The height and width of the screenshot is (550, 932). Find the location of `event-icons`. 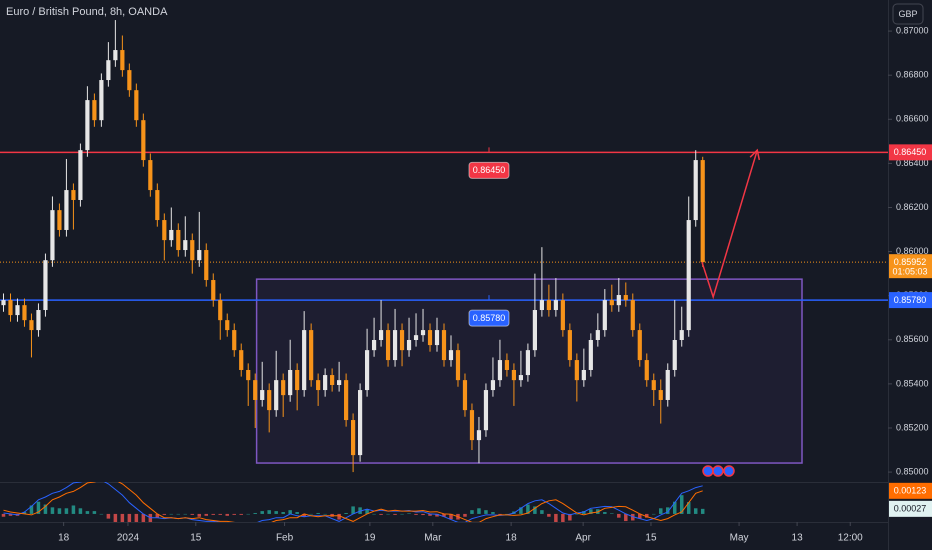

event-icons is located at coordinates (718, 471).